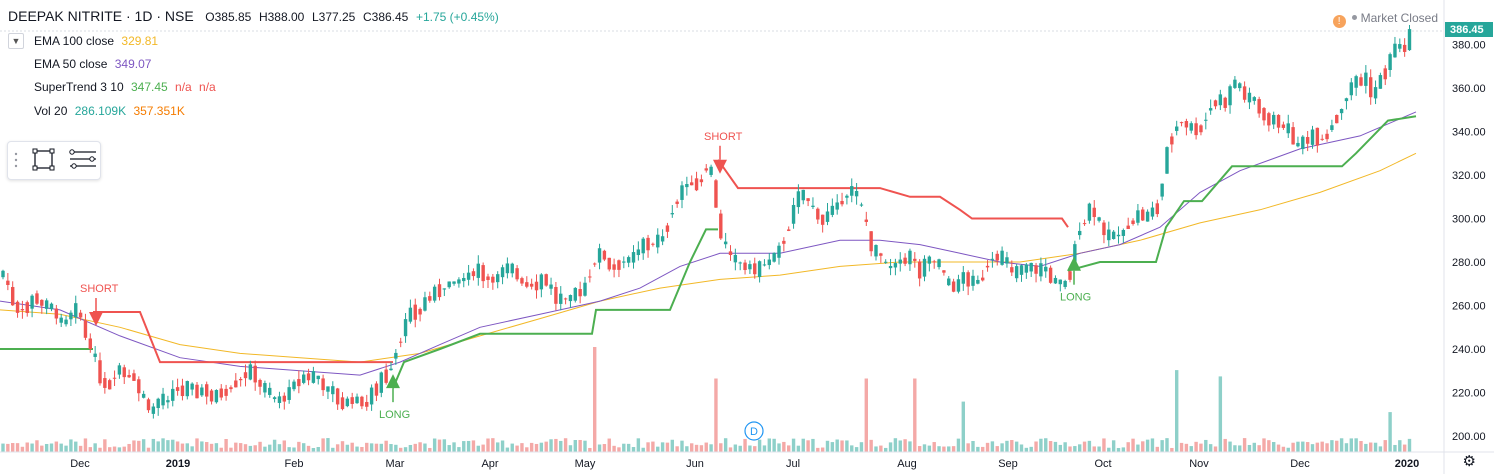 This screenshot has width=1494, height=474. I want to click on collapse-legend-button: ▼, so click(16, 41).